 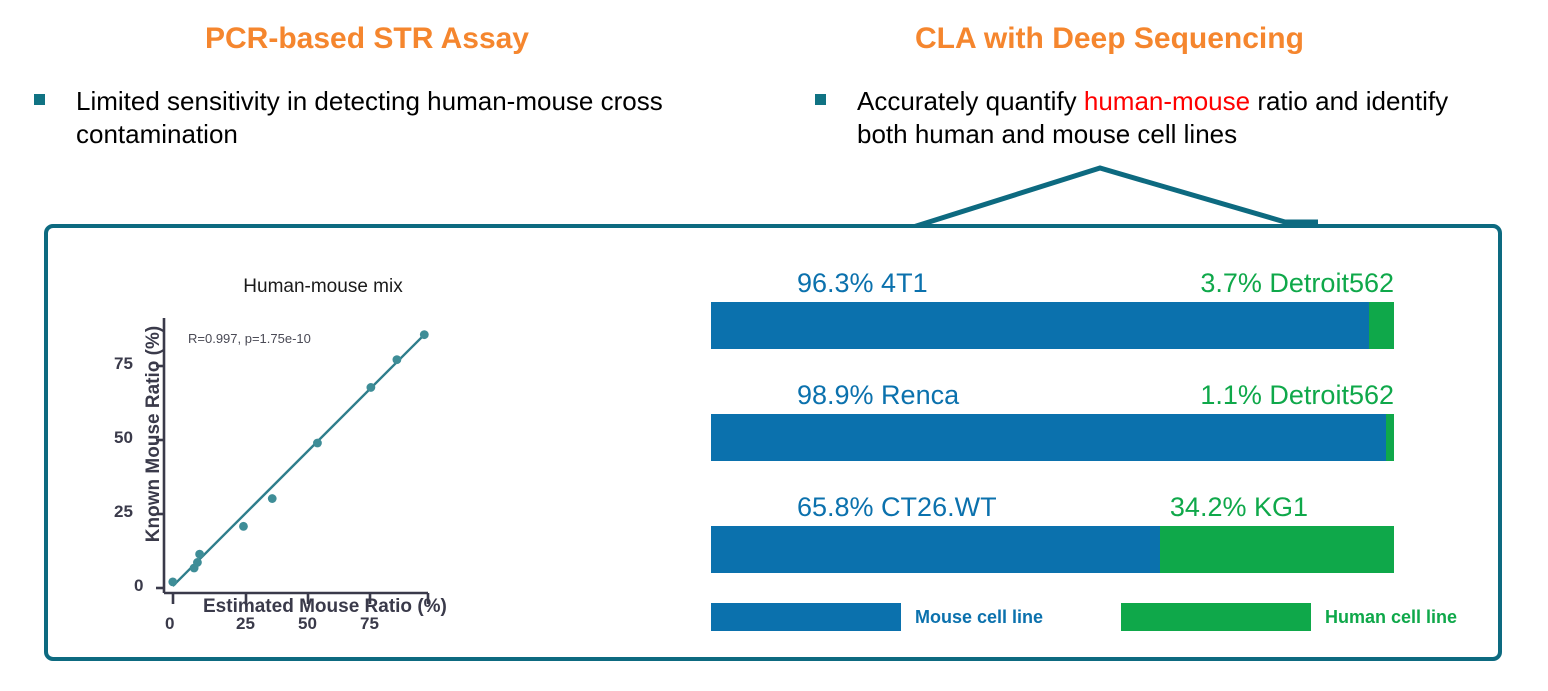 What do you see at coordinates (307, 623) in the screenshot?
I see `scatter-xtick-50: 50` at bounding box center [307, 623].